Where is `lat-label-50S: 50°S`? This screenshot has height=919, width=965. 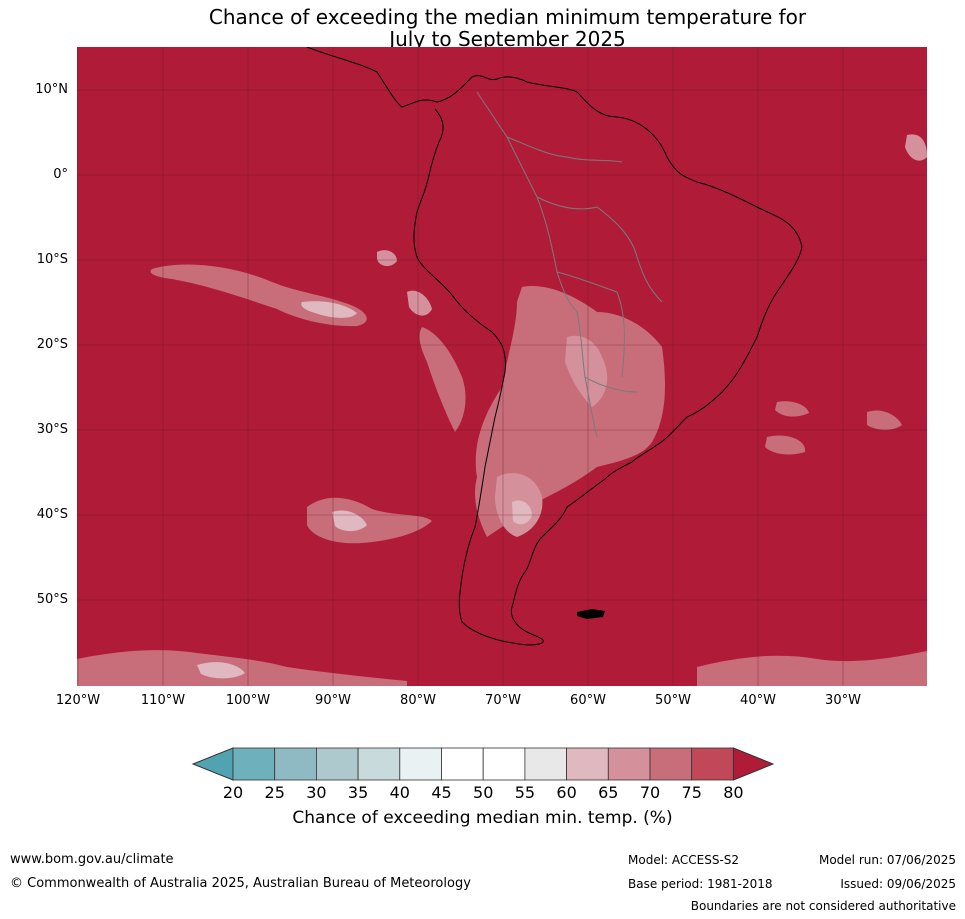 lat-label-50S: 50°S is located at coordinates (52, 599).